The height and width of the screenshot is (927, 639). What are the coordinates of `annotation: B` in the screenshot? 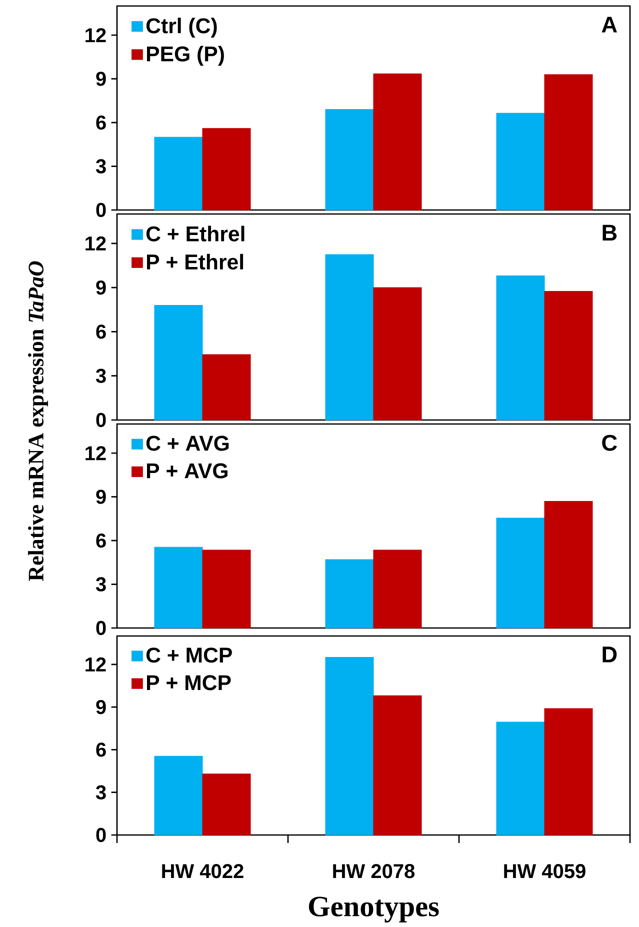 It's located at (609, 232).